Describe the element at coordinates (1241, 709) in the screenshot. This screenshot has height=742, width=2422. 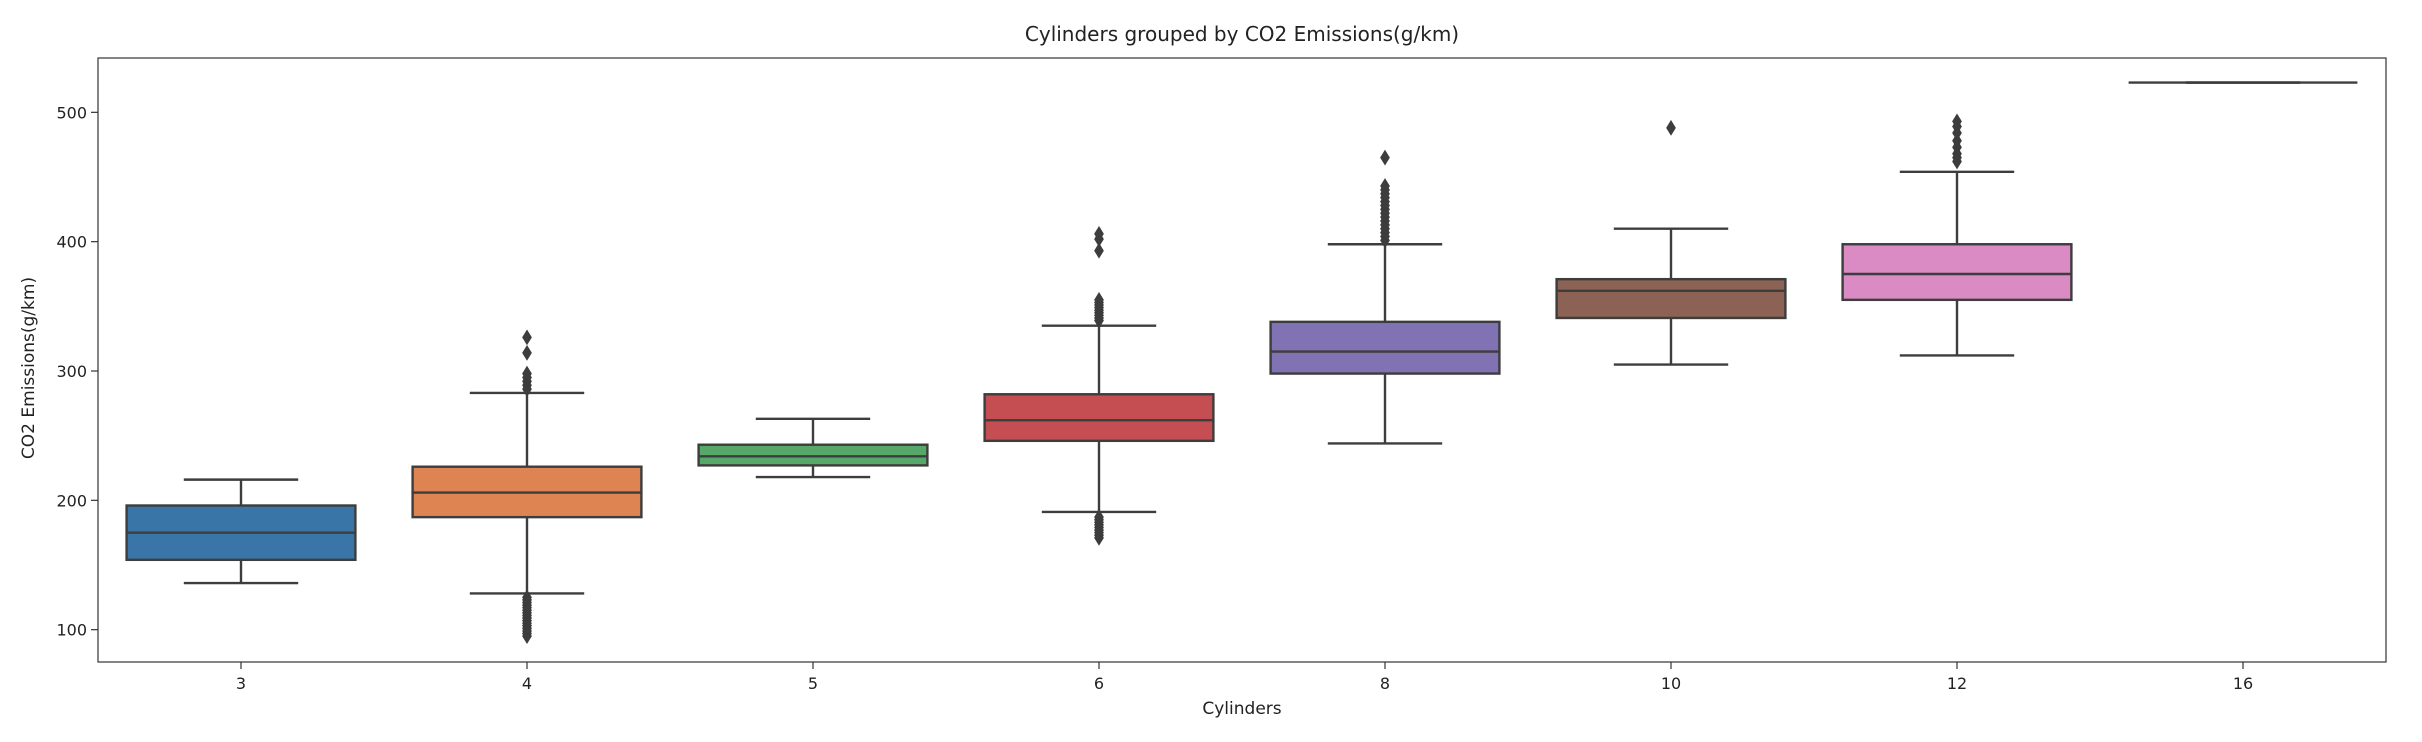
I see `x-axis-title: Cylinders` at that location.